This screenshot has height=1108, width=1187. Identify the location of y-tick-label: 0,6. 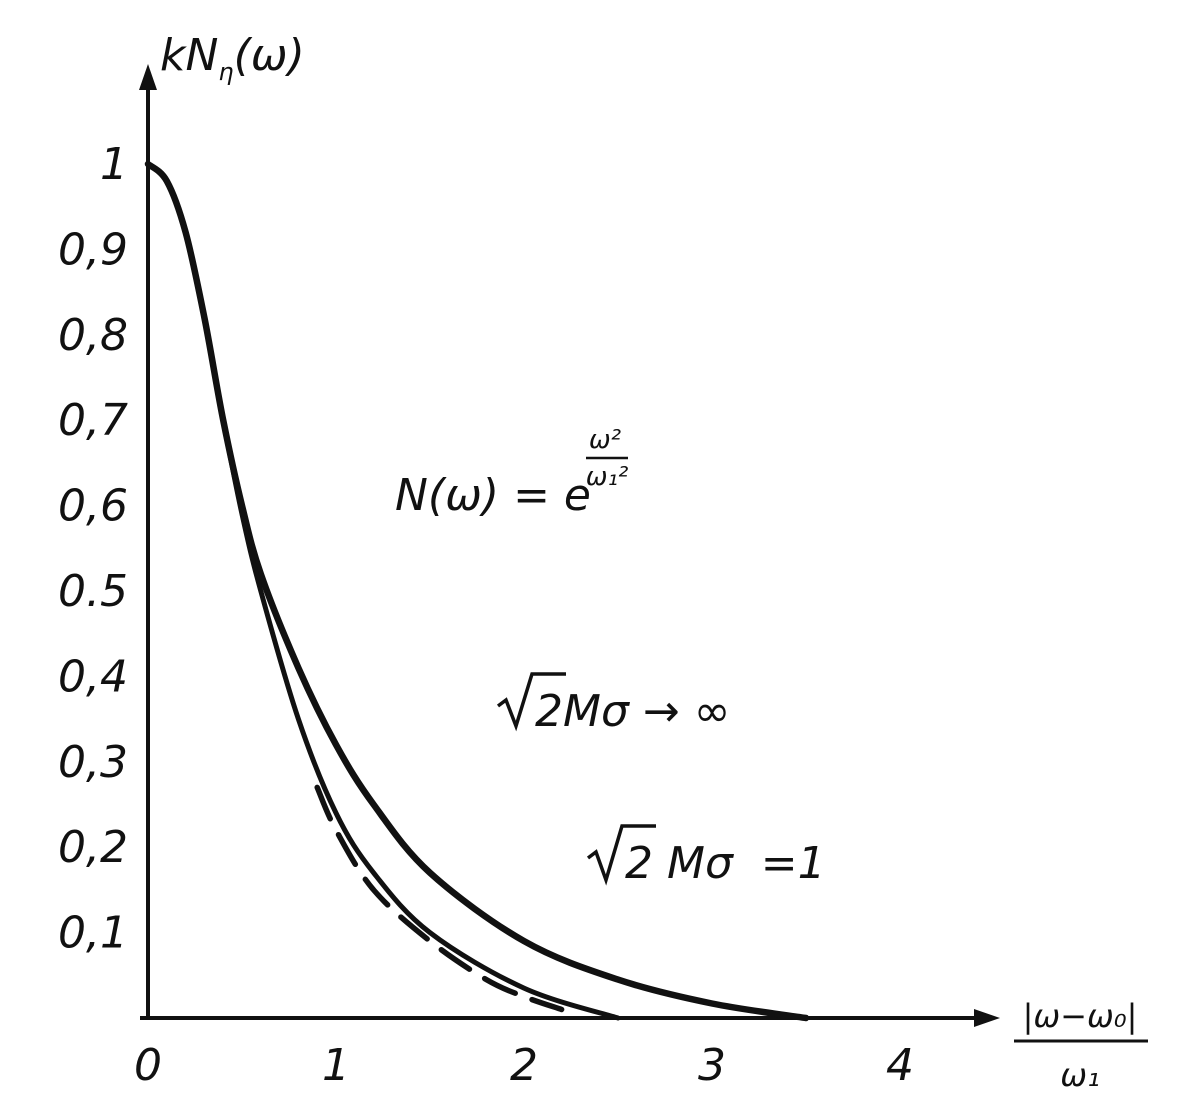
(93, 506).